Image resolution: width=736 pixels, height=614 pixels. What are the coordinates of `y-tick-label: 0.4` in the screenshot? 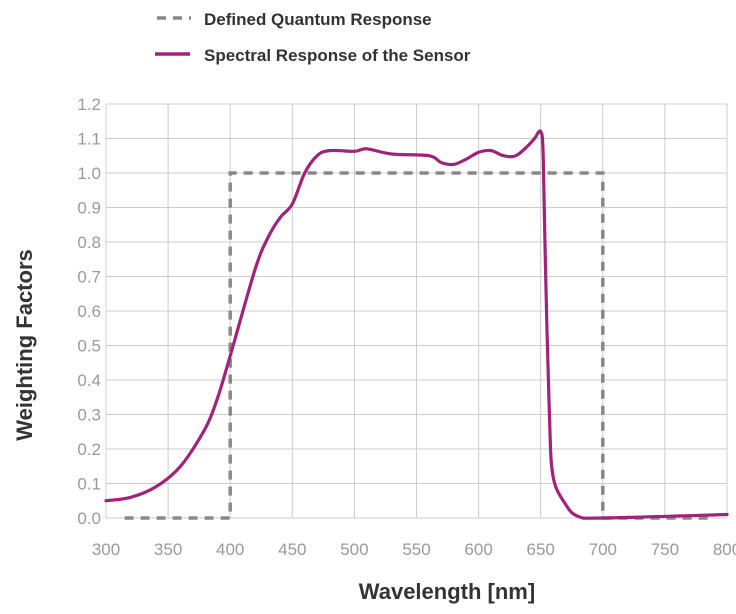 It's located at (89, 380).